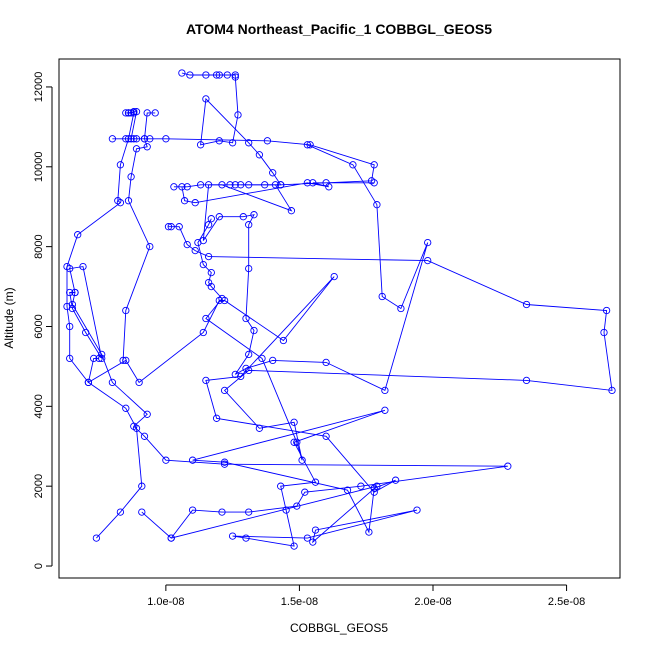 Image resolution: width=650 pixels, height=650 pixels. What do you see at coordinates (39, 326) in the screenshot?
I see `y-tick-label: 6000` at bounding box center [39, 326].